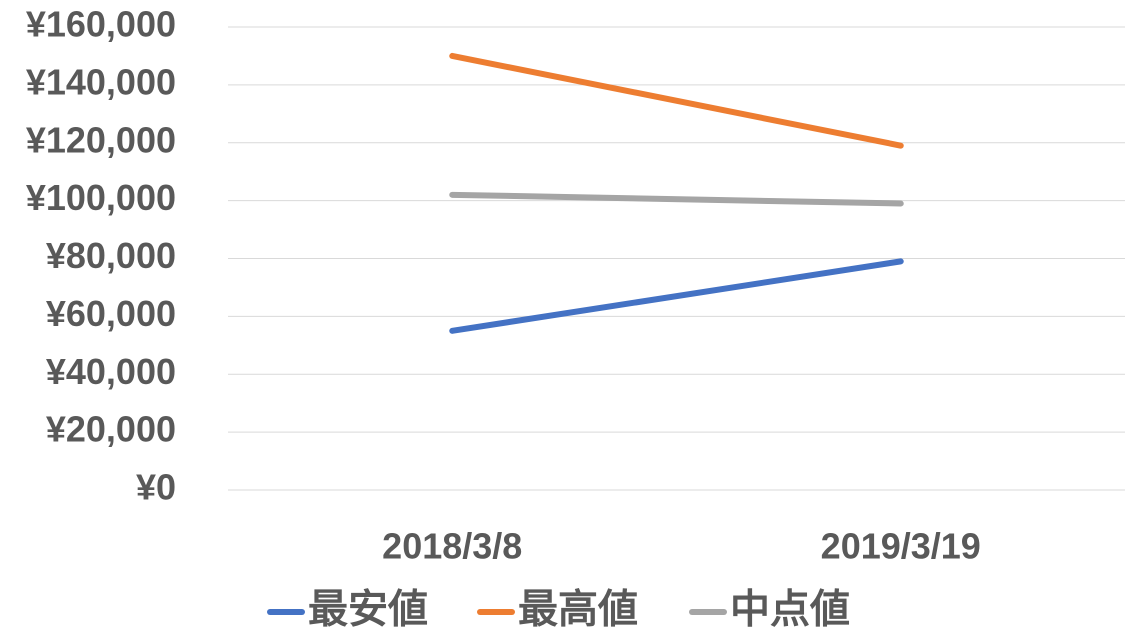  Describe the element at coordinates (901, 546) in the screenshot. I see `x-tick-label: 2019/3/19` at that location.